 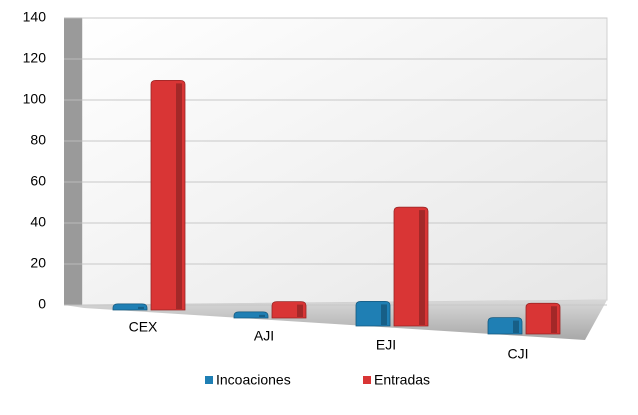 I want to click on y-tick-label: 120, so click(x=35, y=58).